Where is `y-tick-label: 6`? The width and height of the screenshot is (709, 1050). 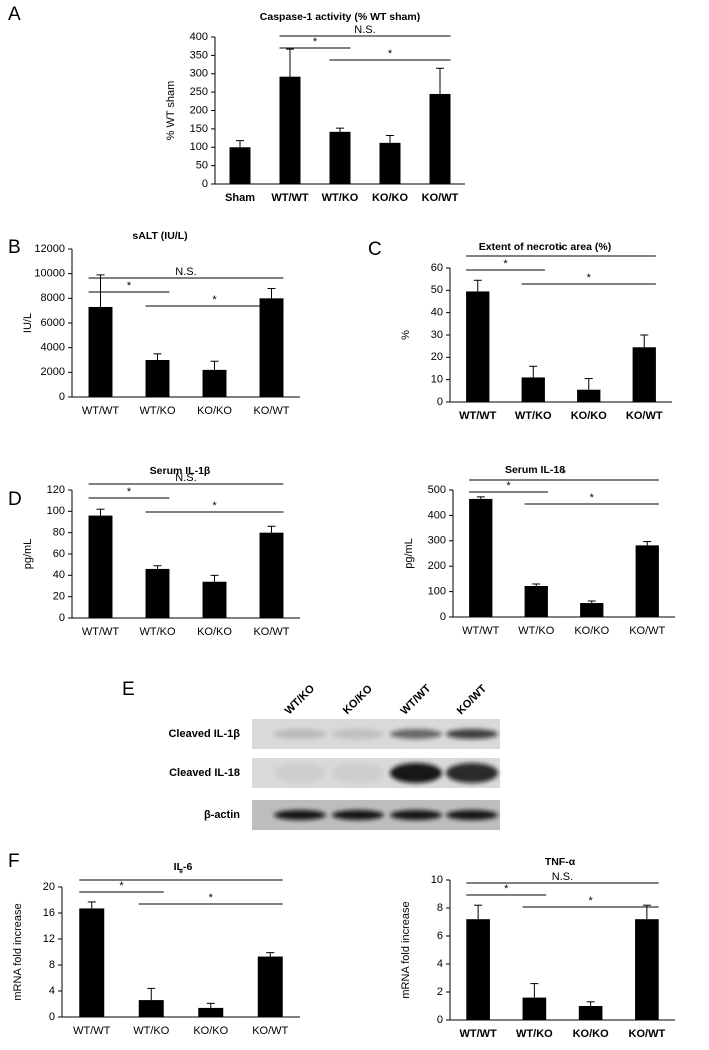
y-tick-label: 6 is located at coordinates (440, 936).